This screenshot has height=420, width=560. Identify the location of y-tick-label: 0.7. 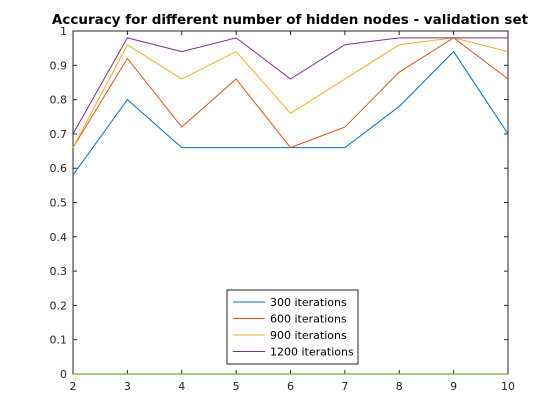
(59, 134).